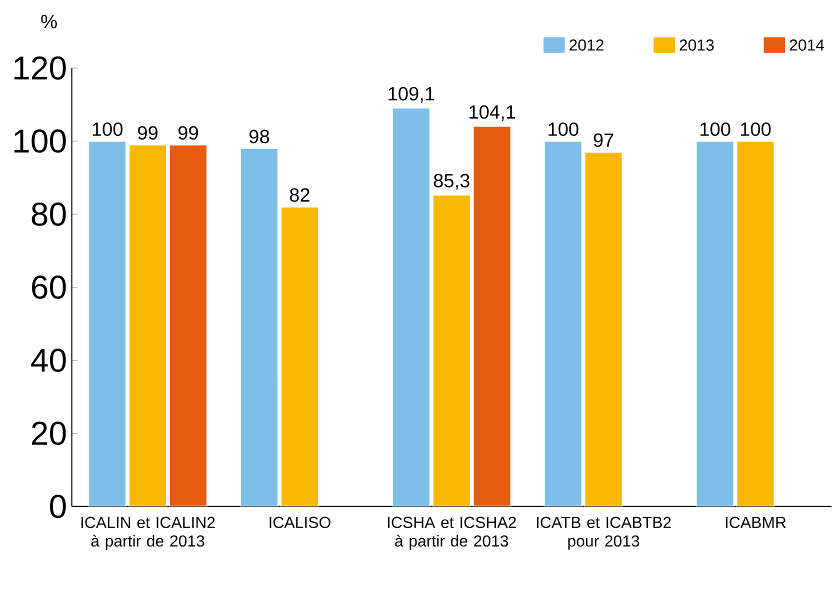 The image size is (839, 605). What do you see at coordinates (40, 141) in the screenshot?
I see `y-tick-label: 100` at bounding box center [40, 141].